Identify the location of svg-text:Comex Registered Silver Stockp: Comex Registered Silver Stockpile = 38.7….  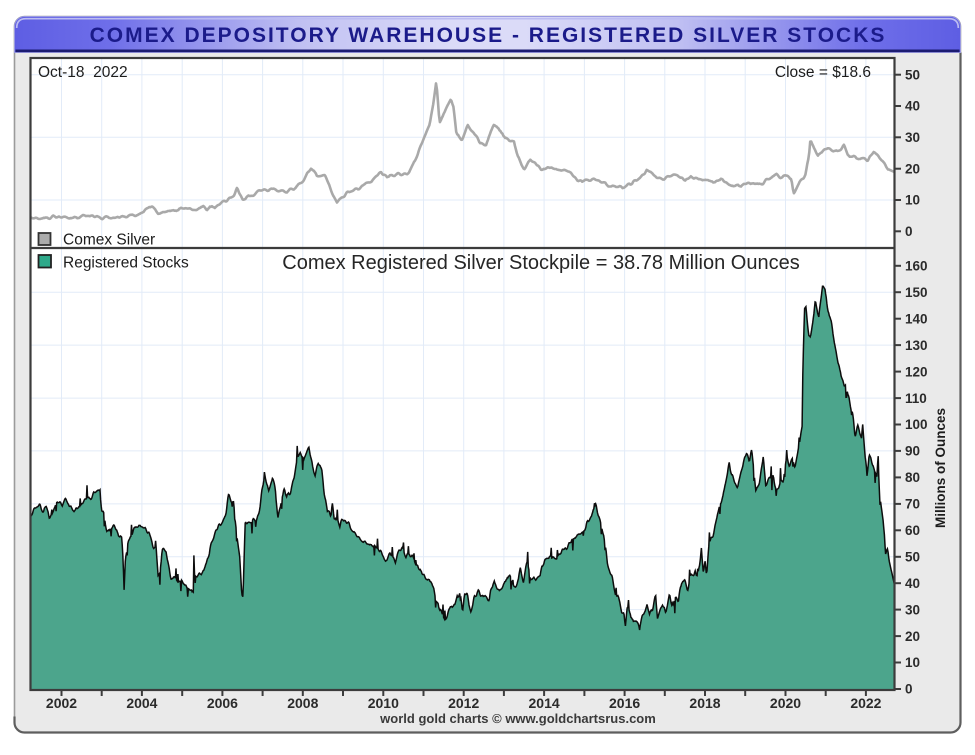
(540, 263).